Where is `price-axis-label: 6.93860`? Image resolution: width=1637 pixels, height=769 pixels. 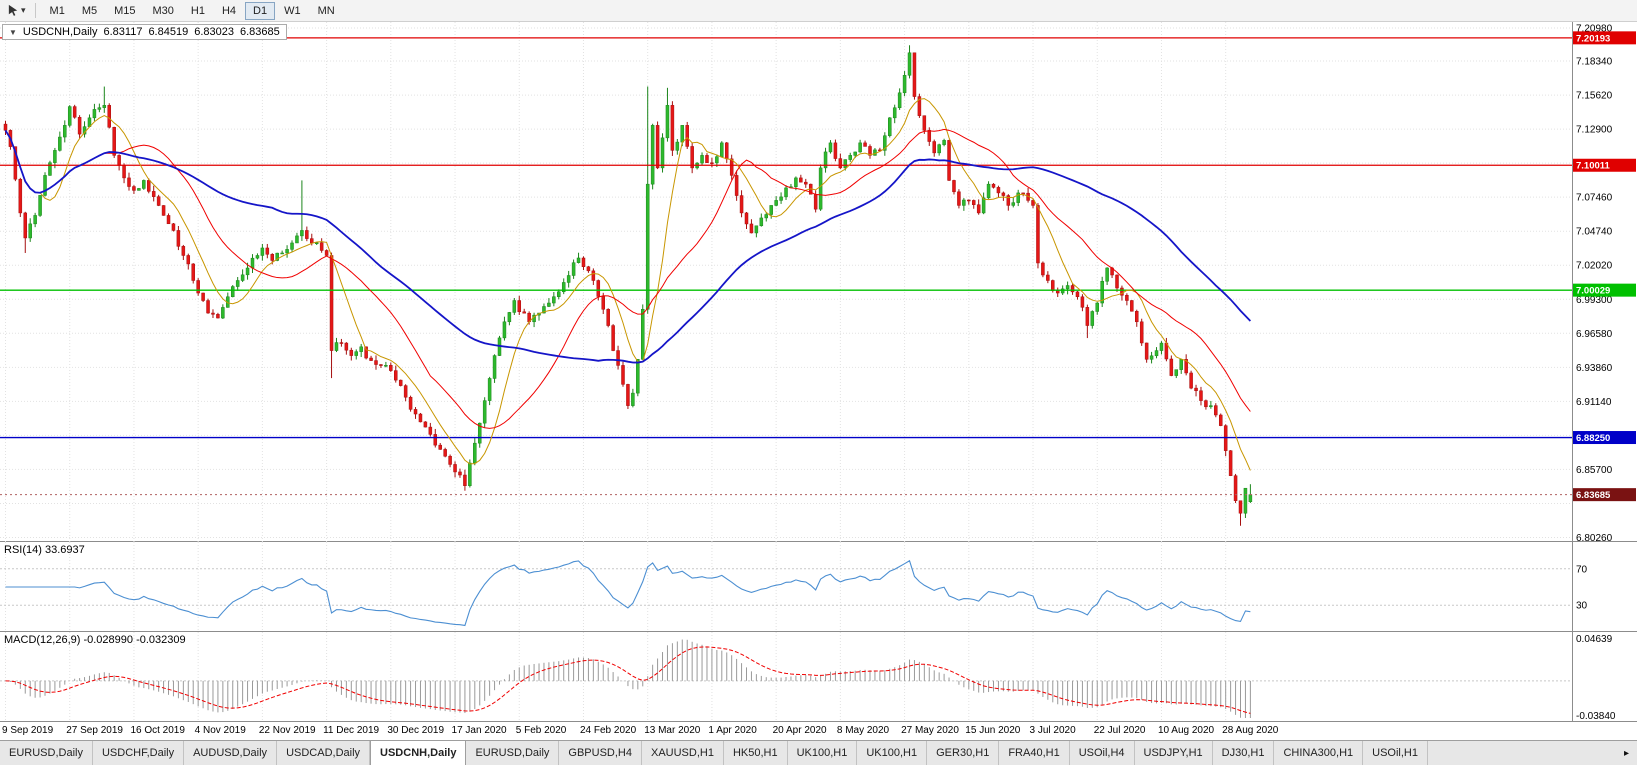 price-axis-label: 6.93860 is located at coordinates (1594, 368).